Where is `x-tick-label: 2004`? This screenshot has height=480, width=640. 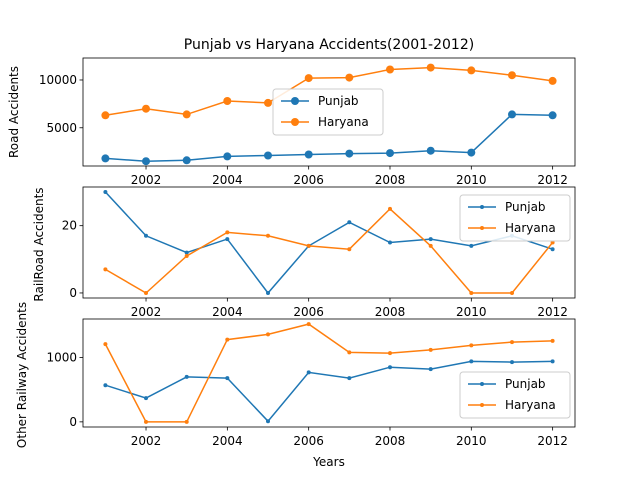 x-tick-label: 2004 is located at coordinates (227, 180).